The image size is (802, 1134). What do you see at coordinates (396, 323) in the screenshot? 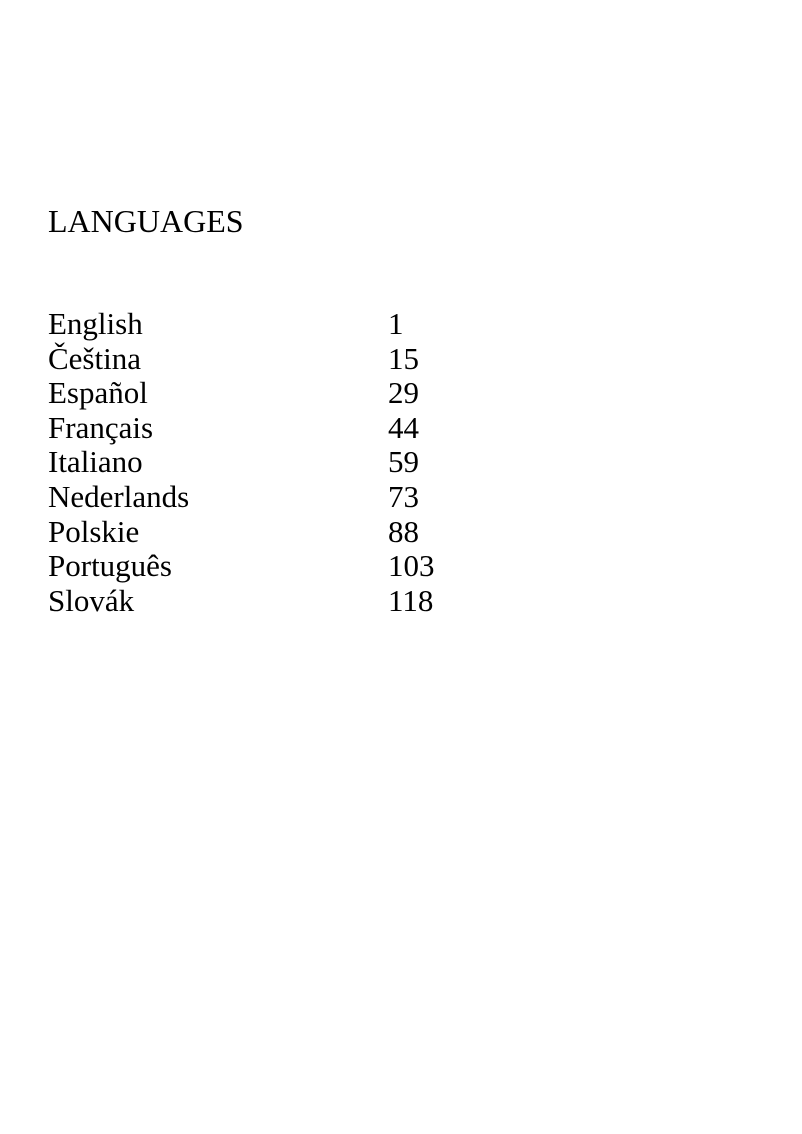
I see `toc-page-number: 1` at bounding box center [396, 323].